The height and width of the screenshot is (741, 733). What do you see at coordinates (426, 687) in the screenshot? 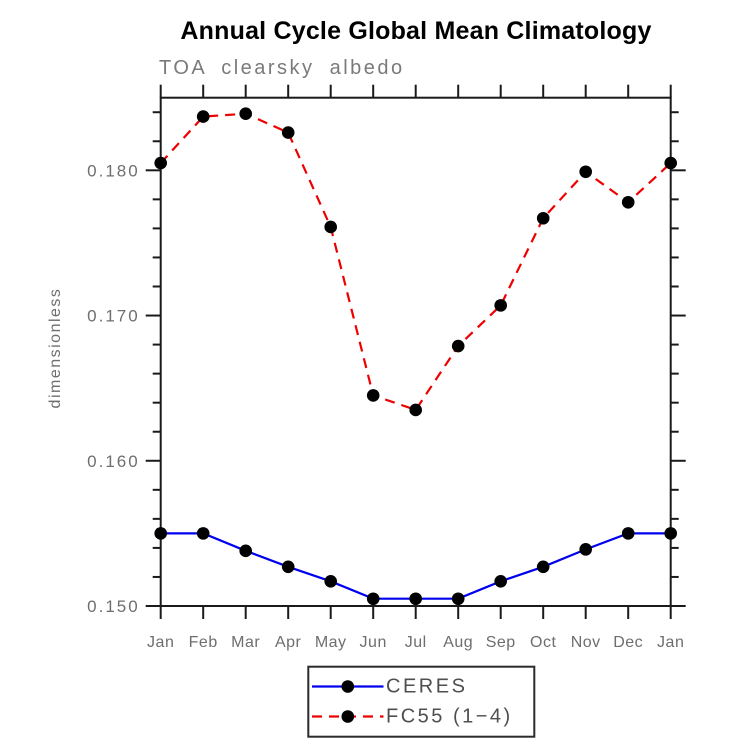
I see `legend-label-ceres: CERES` at bounding box center [426, 687].